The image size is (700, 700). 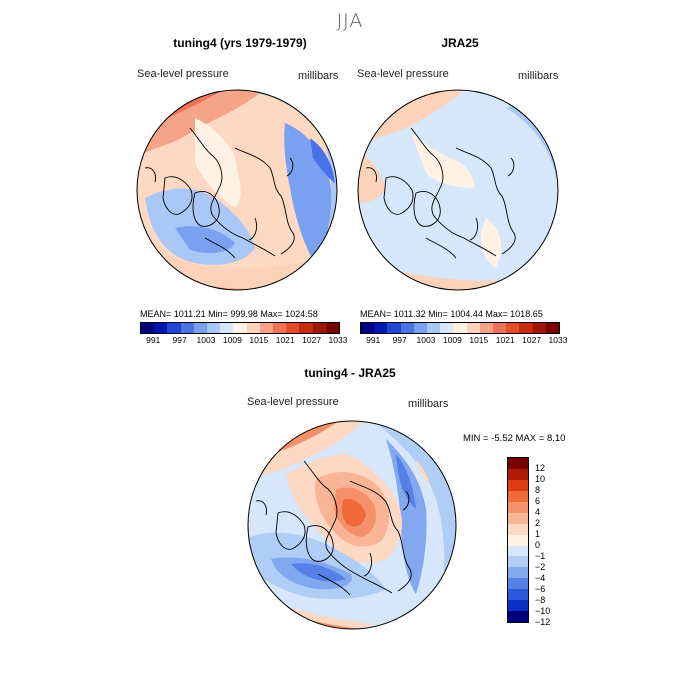 I want to click on diff-panel-title: tuning4 - JRA25, so click(x=350, y=373).